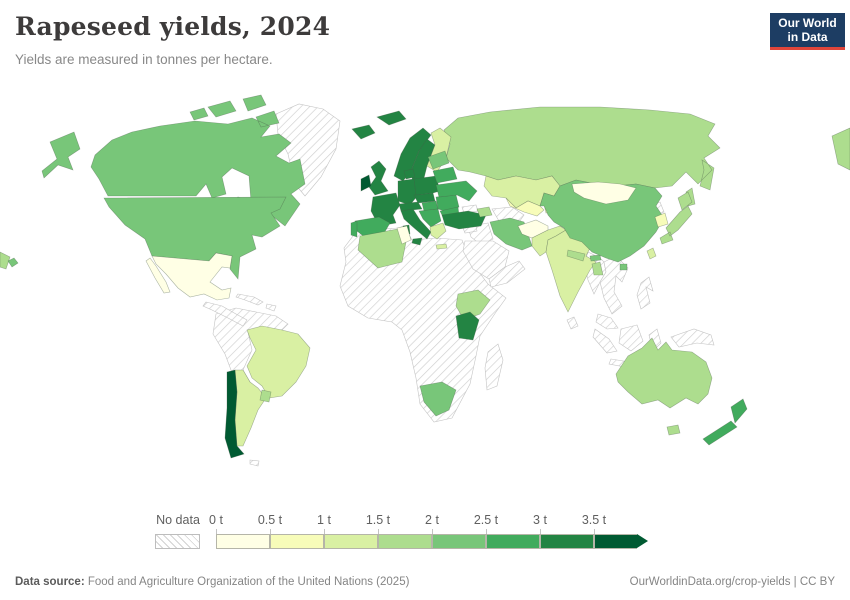 The width and height of the screenshot is (850, 600). I want to click on map-region-denmark, so click(409, 174).